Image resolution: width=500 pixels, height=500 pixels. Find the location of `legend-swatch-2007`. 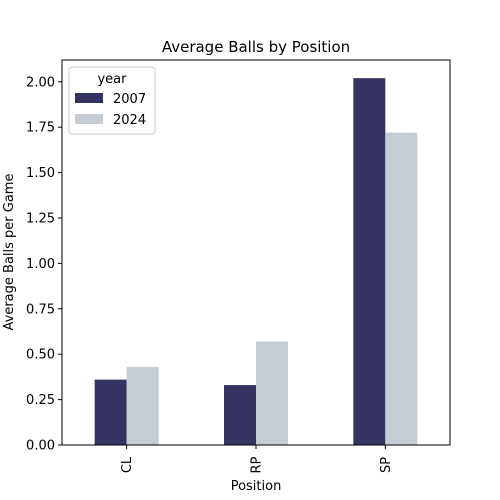

legend-swatch-2007 is located at coordinates (89, 98).